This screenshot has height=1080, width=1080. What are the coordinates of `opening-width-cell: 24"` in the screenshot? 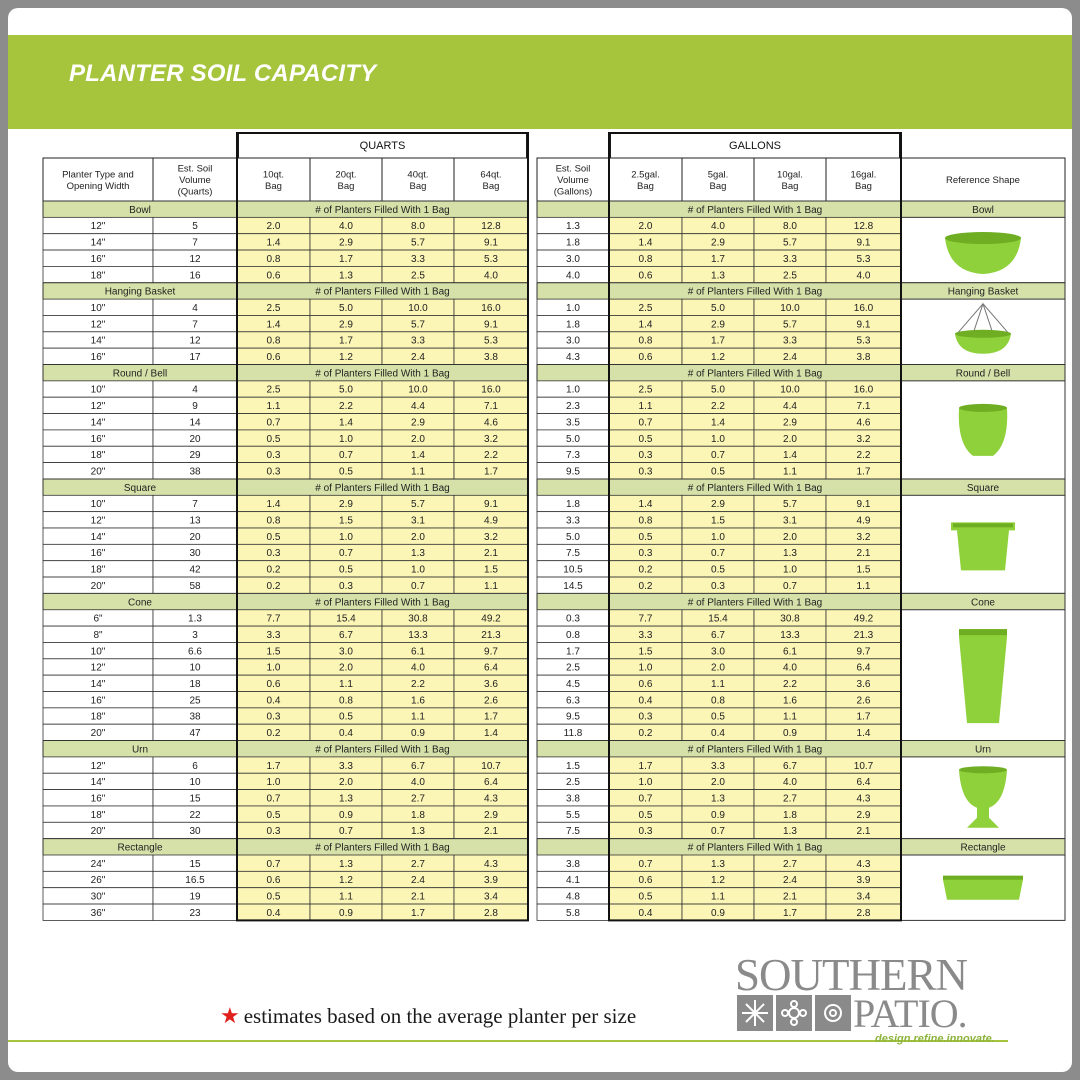 It's located at (98, 864).